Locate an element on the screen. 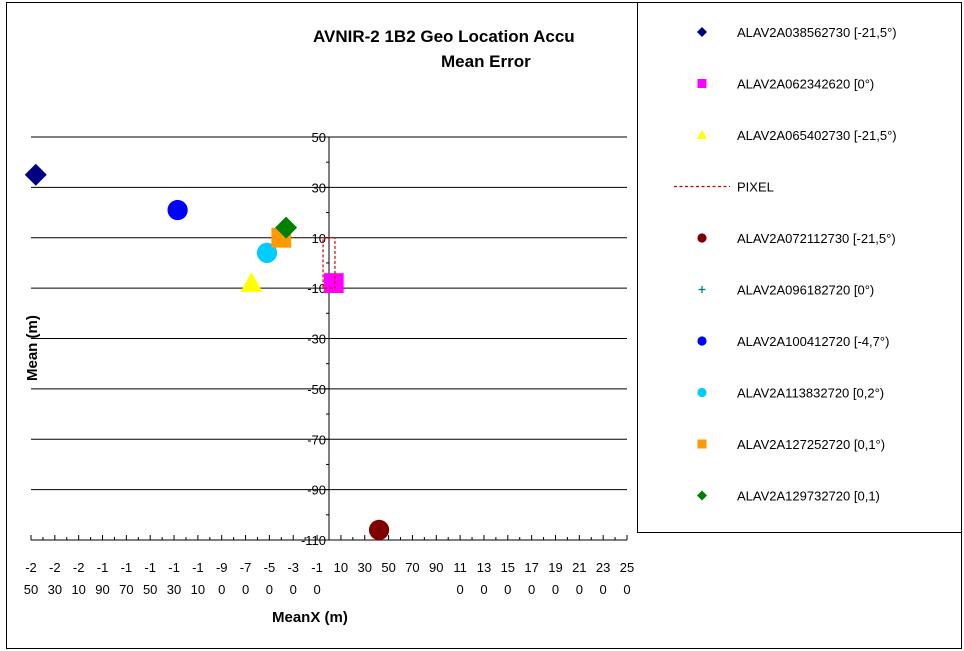  legend-item: ALAV2A065402730 [-21,5°) is located at coordinates (797, 135).